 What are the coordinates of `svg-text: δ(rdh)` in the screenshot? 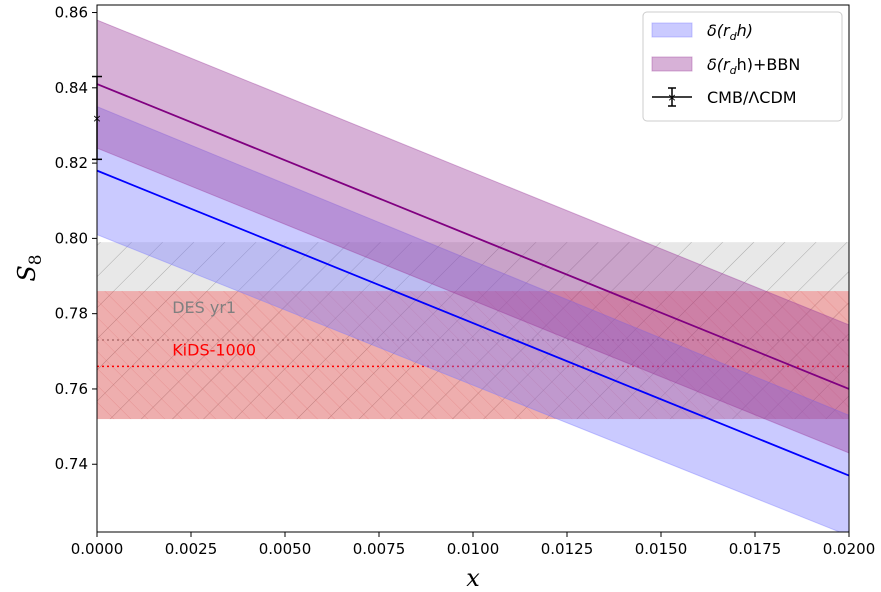 It's located at (730, 32).